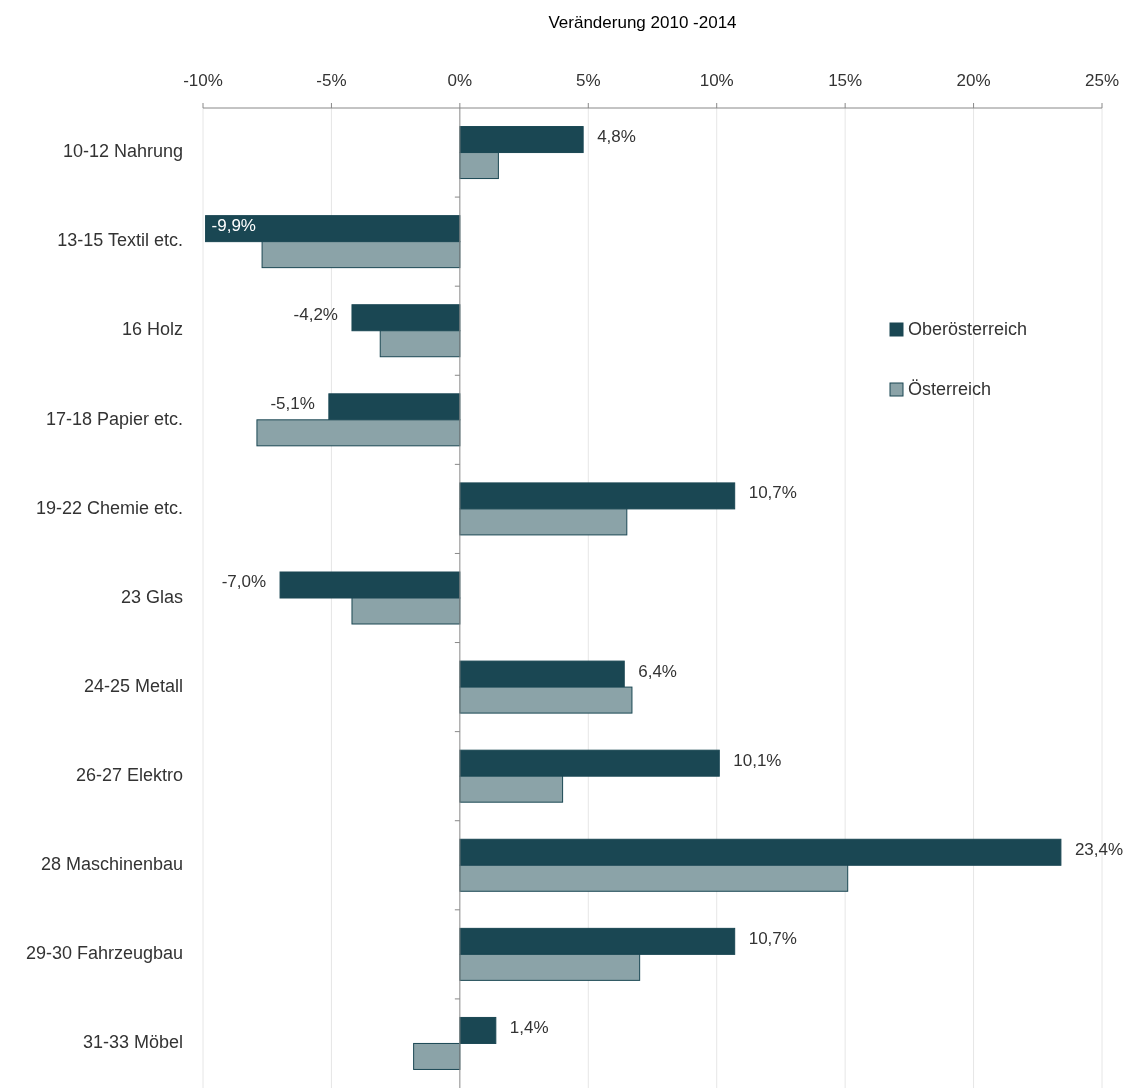  Describe the element at coordinates (132, 1042) in the screenshot. I see `y-tick-label: 31-33 Möbel` at that location.